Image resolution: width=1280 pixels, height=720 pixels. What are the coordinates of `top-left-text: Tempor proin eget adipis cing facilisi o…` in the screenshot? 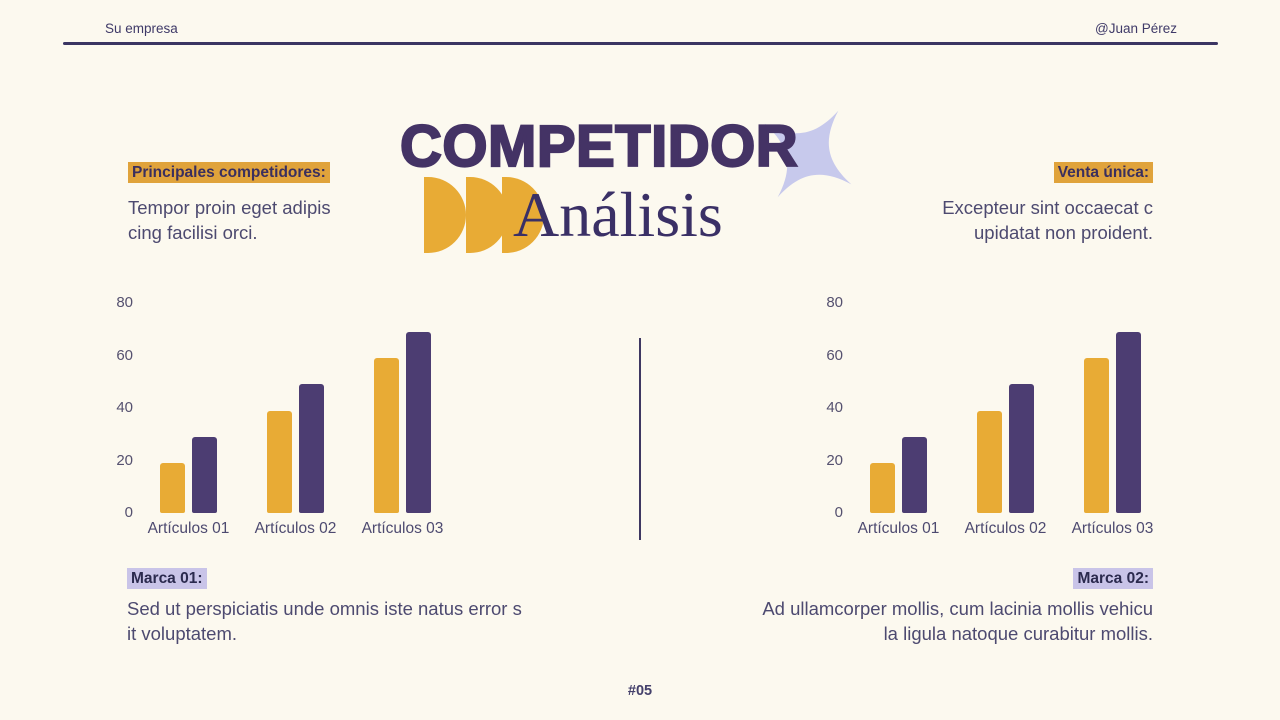 It's located at (229, 220).